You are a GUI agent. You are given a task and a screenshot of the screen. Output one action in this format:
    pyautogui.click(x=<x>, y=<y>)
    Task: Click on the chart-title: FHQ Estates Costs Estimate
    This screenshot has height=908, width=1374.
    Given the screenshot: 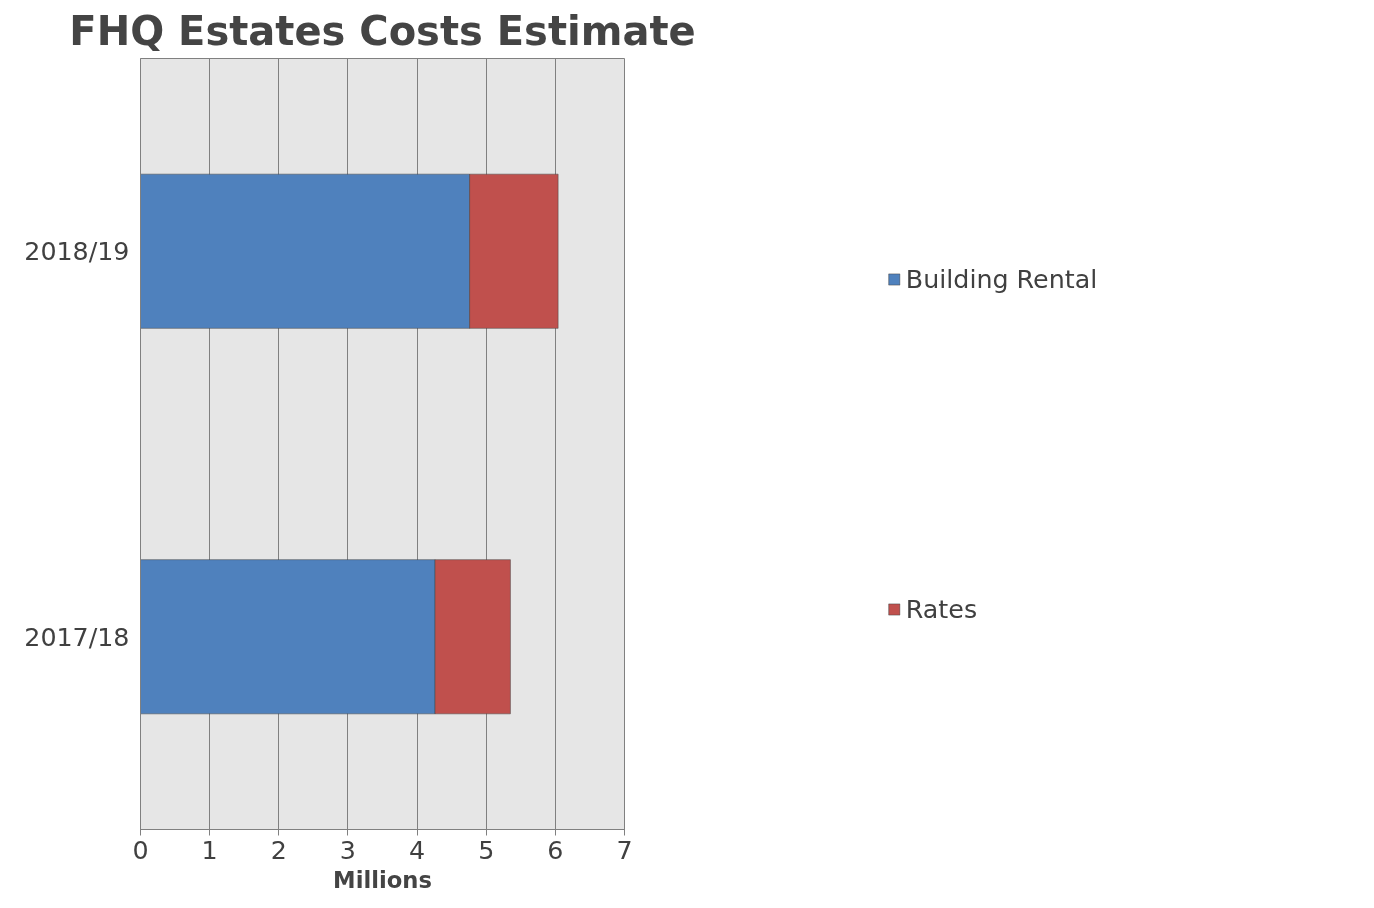 What is the action you would take?
    pyautogui.click(x=382, y=30)
    